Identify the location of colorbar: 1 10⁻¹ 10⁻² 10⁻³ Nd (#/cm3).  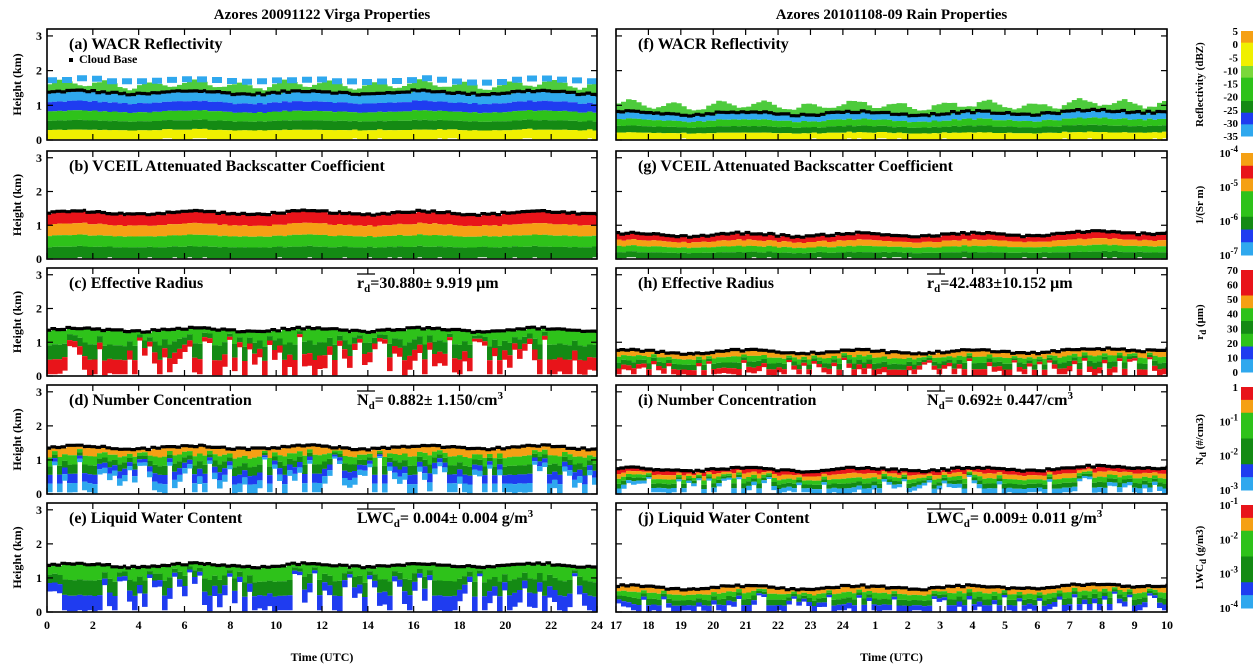
(1223, 439).